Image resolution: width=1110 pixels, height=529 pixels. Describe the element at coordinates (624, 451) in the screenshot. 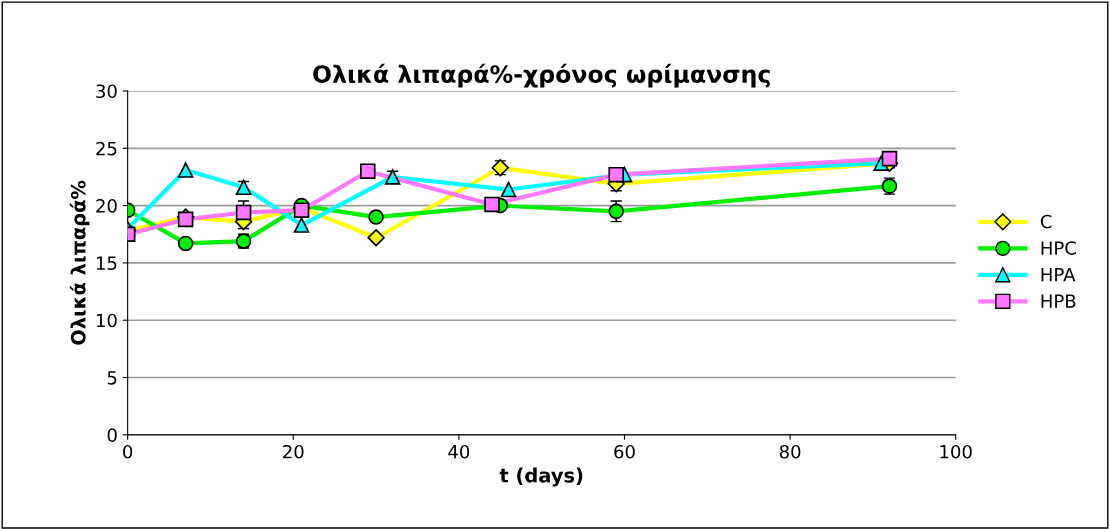

I see `x-tick-label: 60` at that location.